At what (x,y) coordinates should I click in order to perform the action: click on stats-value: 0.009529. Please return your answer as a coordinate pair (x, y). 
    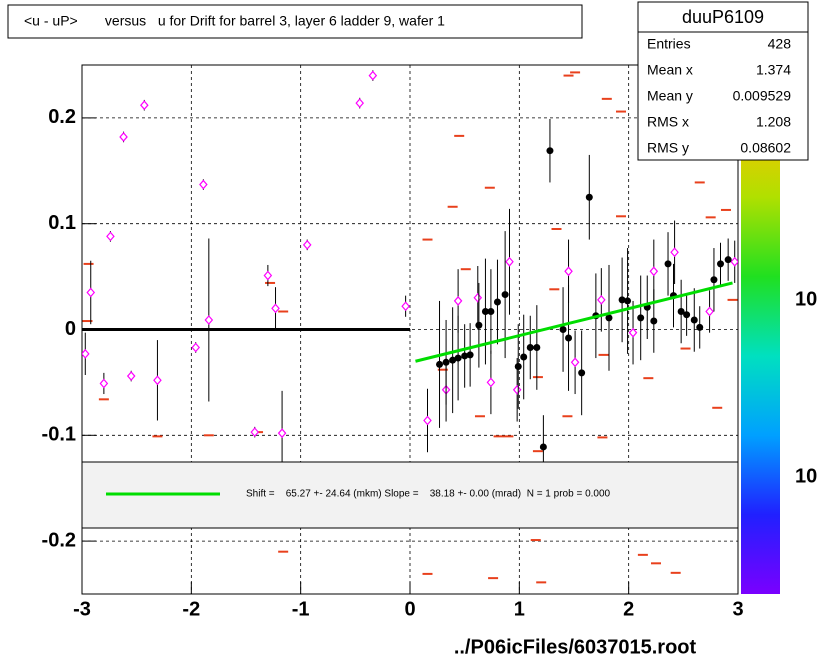
    Looking at the image, I should click on (762, 96).